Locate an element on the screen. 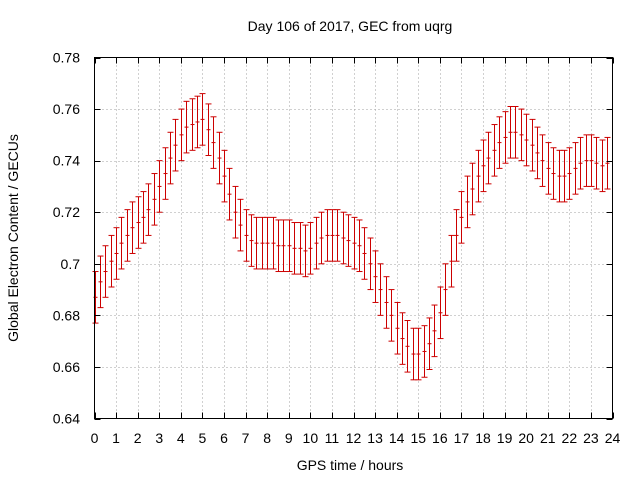 The width and height of the screenshot is (640, 480). x-tick-label: 1 is located at coordinates (116, 438).